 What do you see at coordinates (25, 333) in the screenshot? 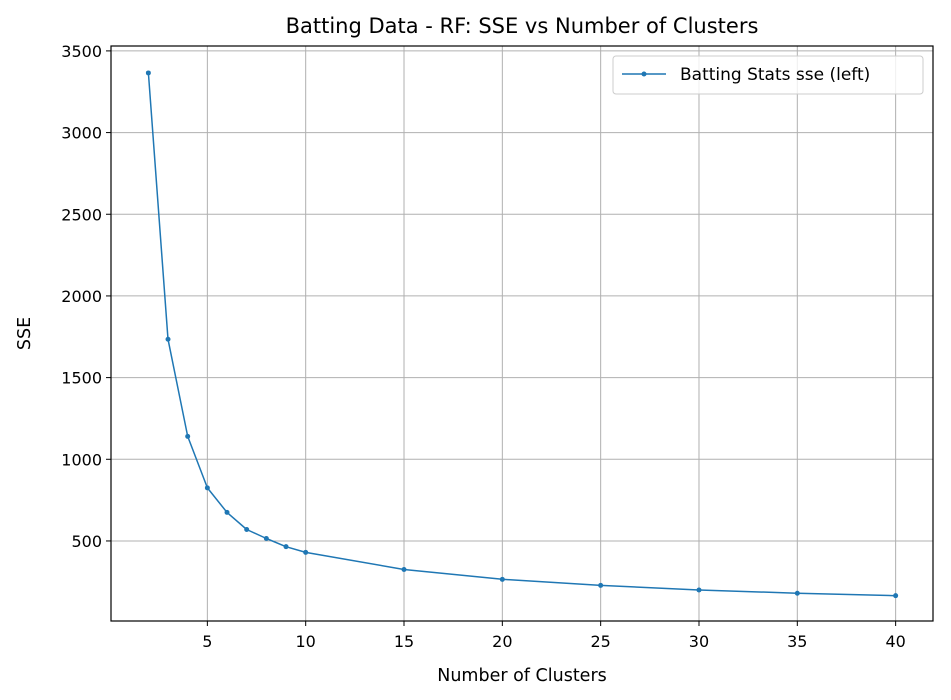
I see `y-axis-title: SSE` at bounding box center [25, 333].